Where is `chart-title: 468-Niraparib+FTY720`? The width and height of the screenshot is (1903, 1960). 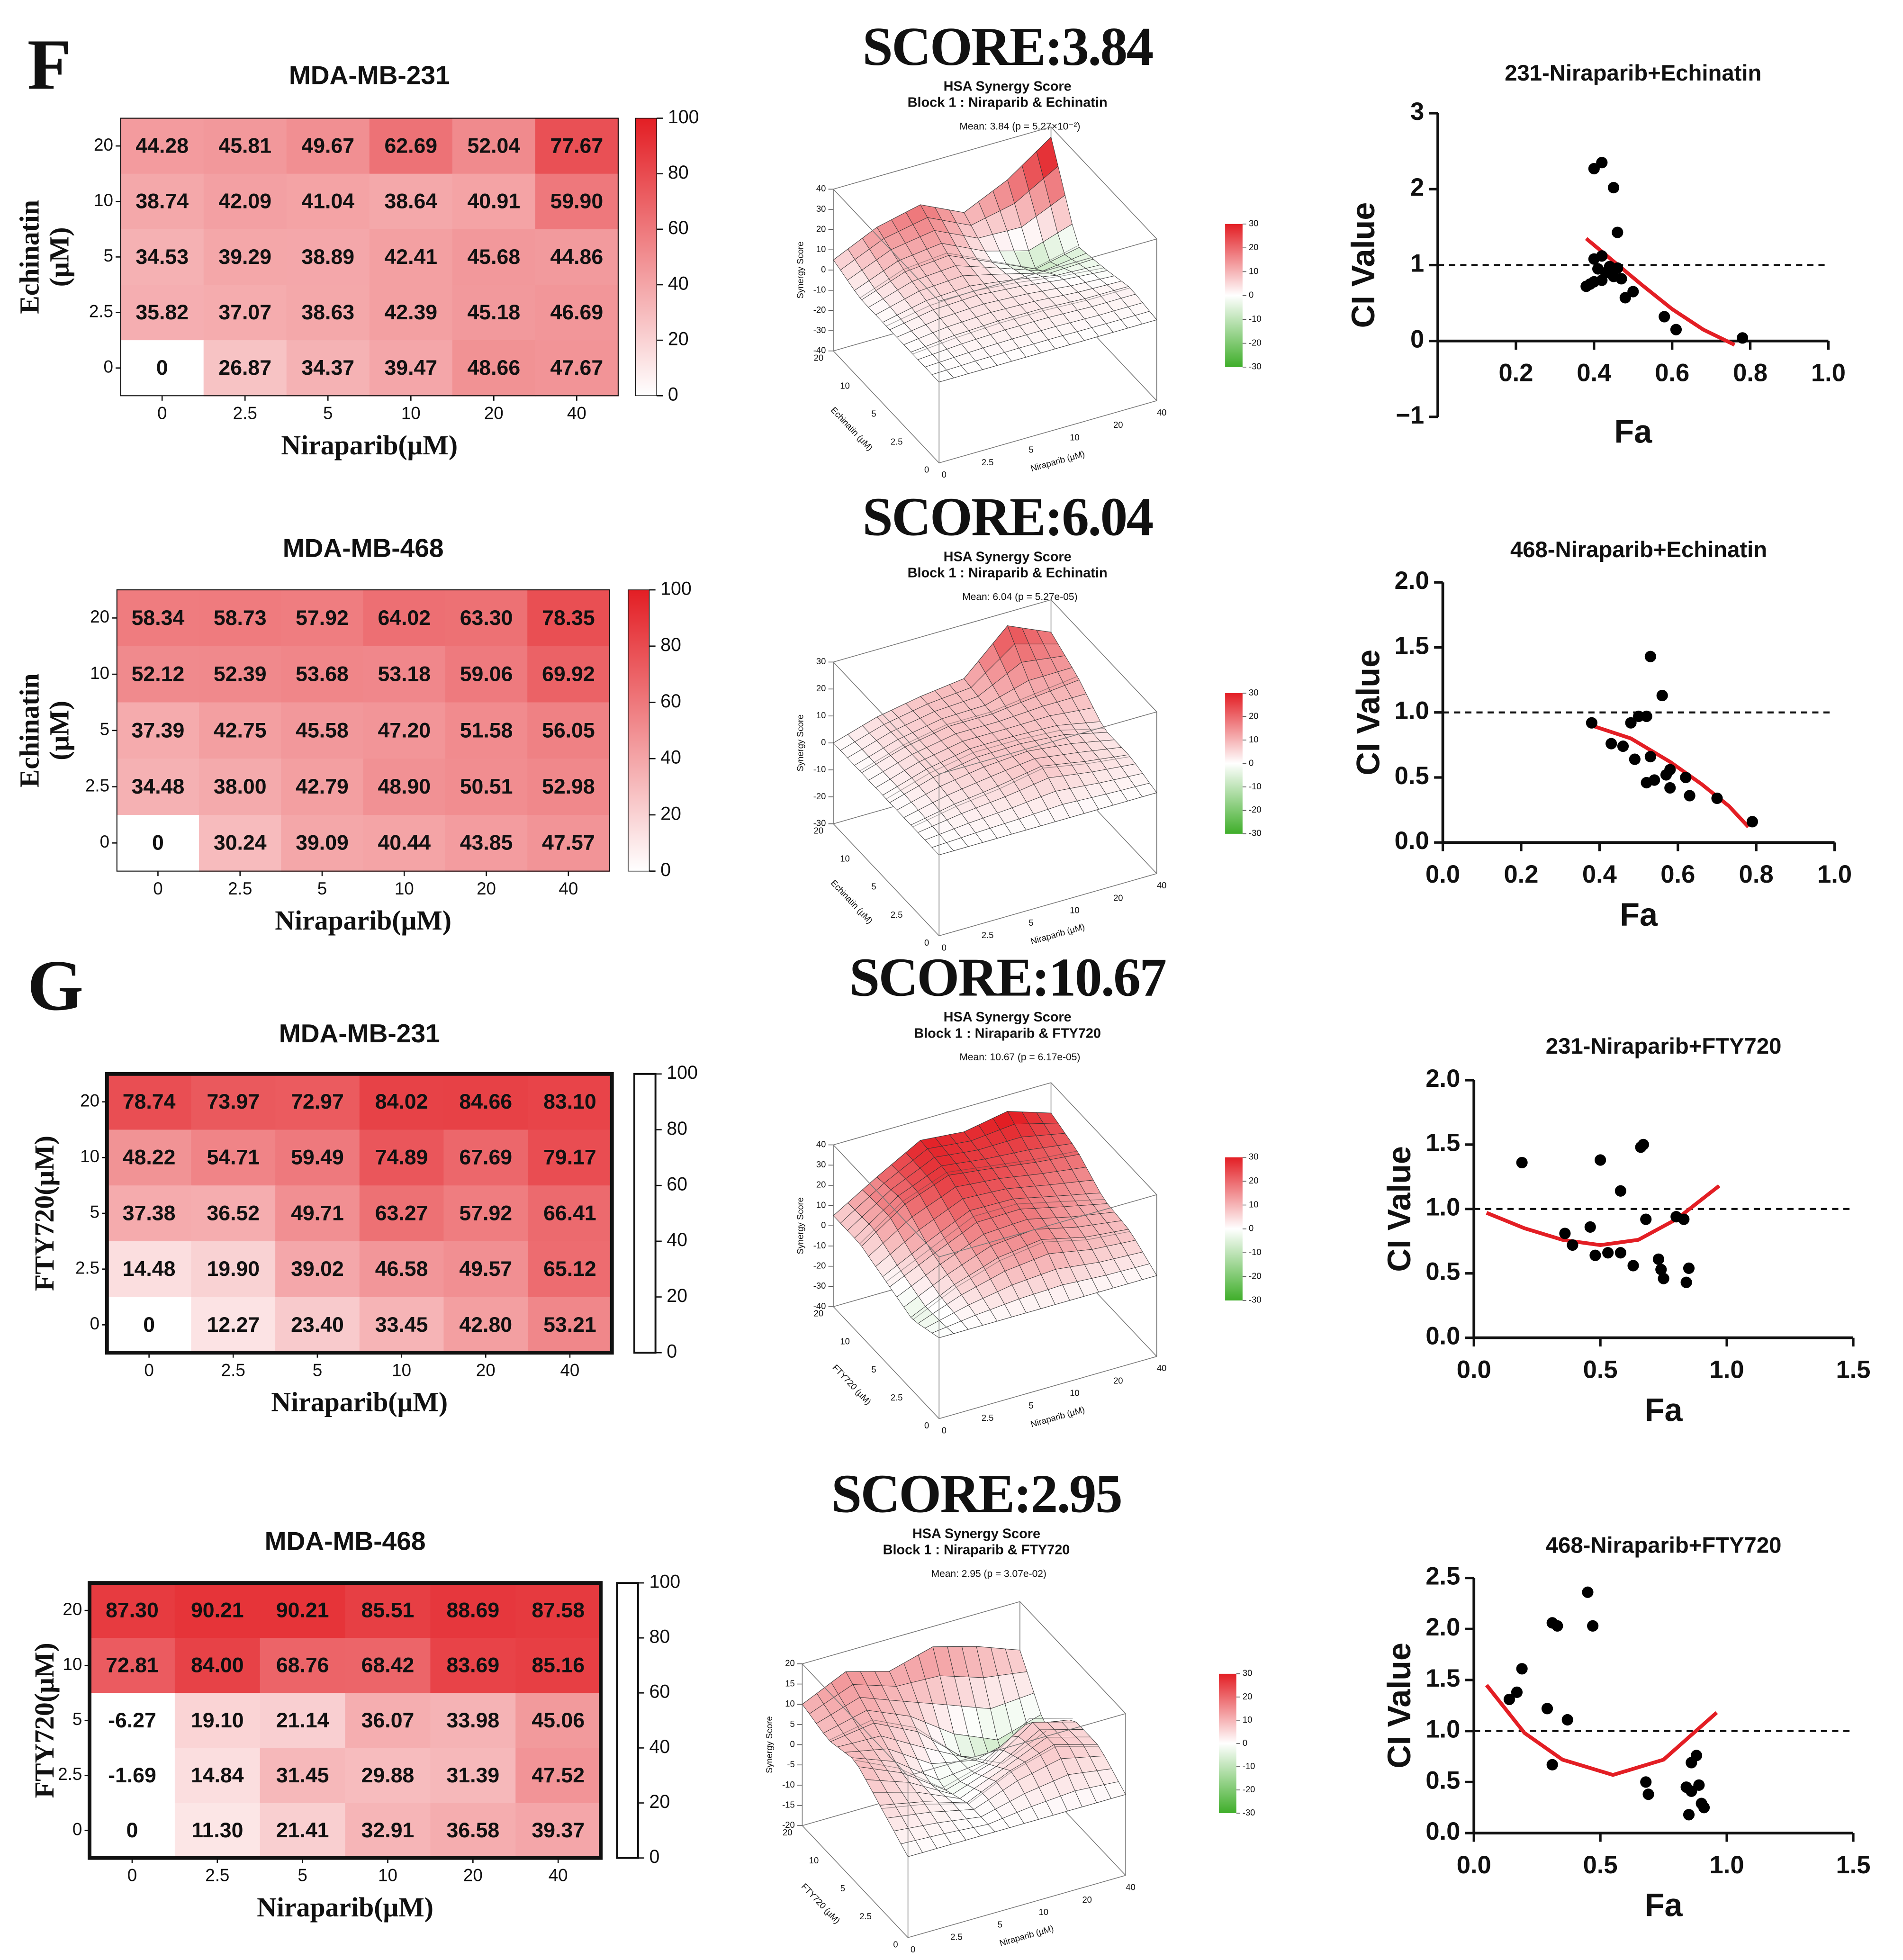
chart-title: 468-Niraparib+FTY720 is located at coordinates (1664, 1545).